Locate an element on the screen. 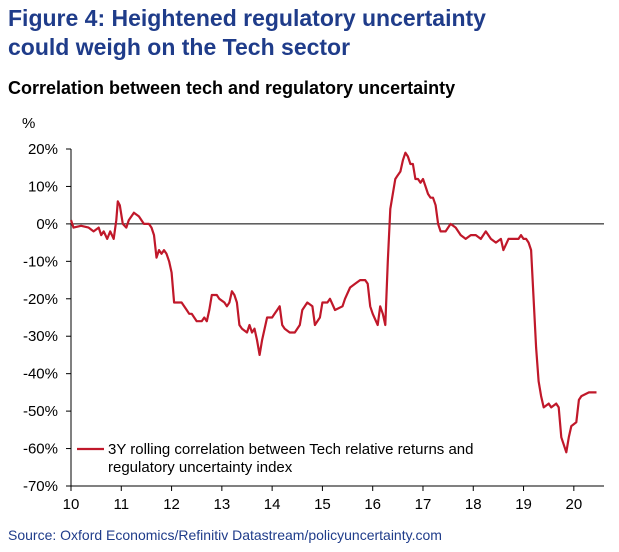  x-axis: 10 11 12 13 14 15 16 17 18 19 20 is located at coordinates (322, 499).